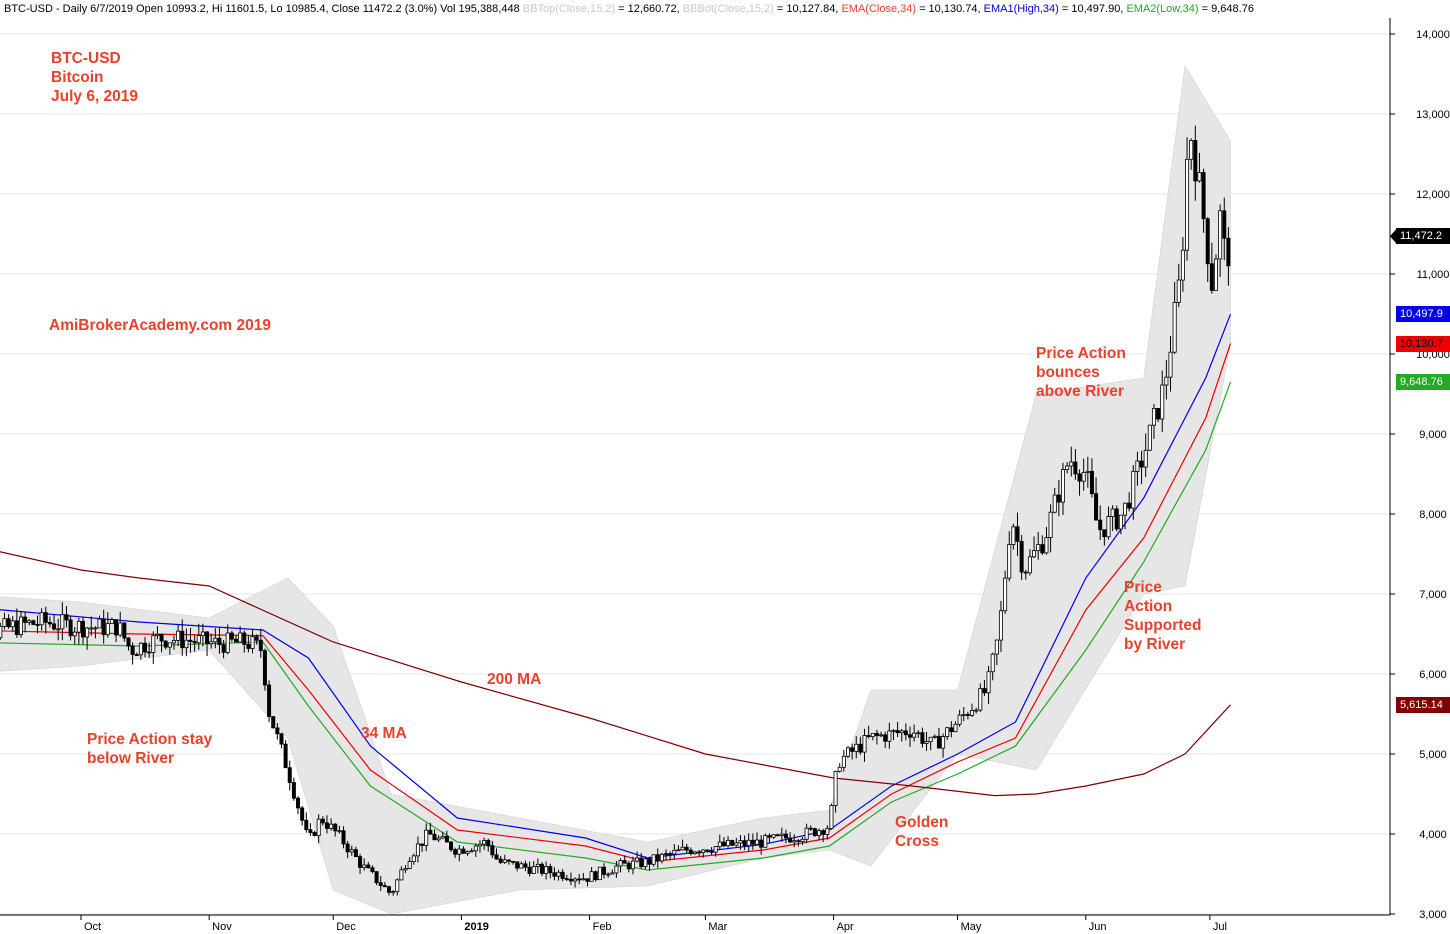 This screenshot has height=934, width=1450. What do you see at coordinates (1433, 835) in the screenshot?
I see `y-tick-label: 4,000` at bounding box center [1433, 835].